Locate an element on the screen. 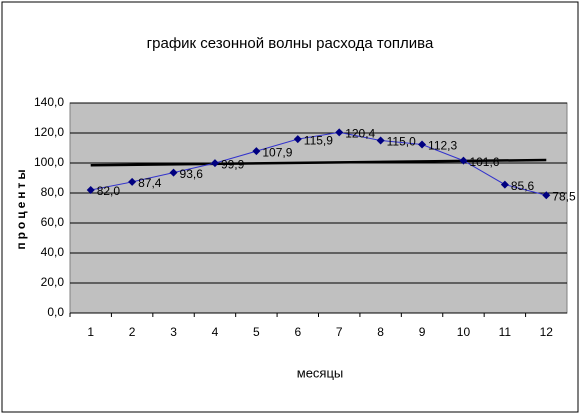 Image resolution: width=581 pixels, height=419 pixels. x-tick-label: 11 is located at coordinates (505, 332).